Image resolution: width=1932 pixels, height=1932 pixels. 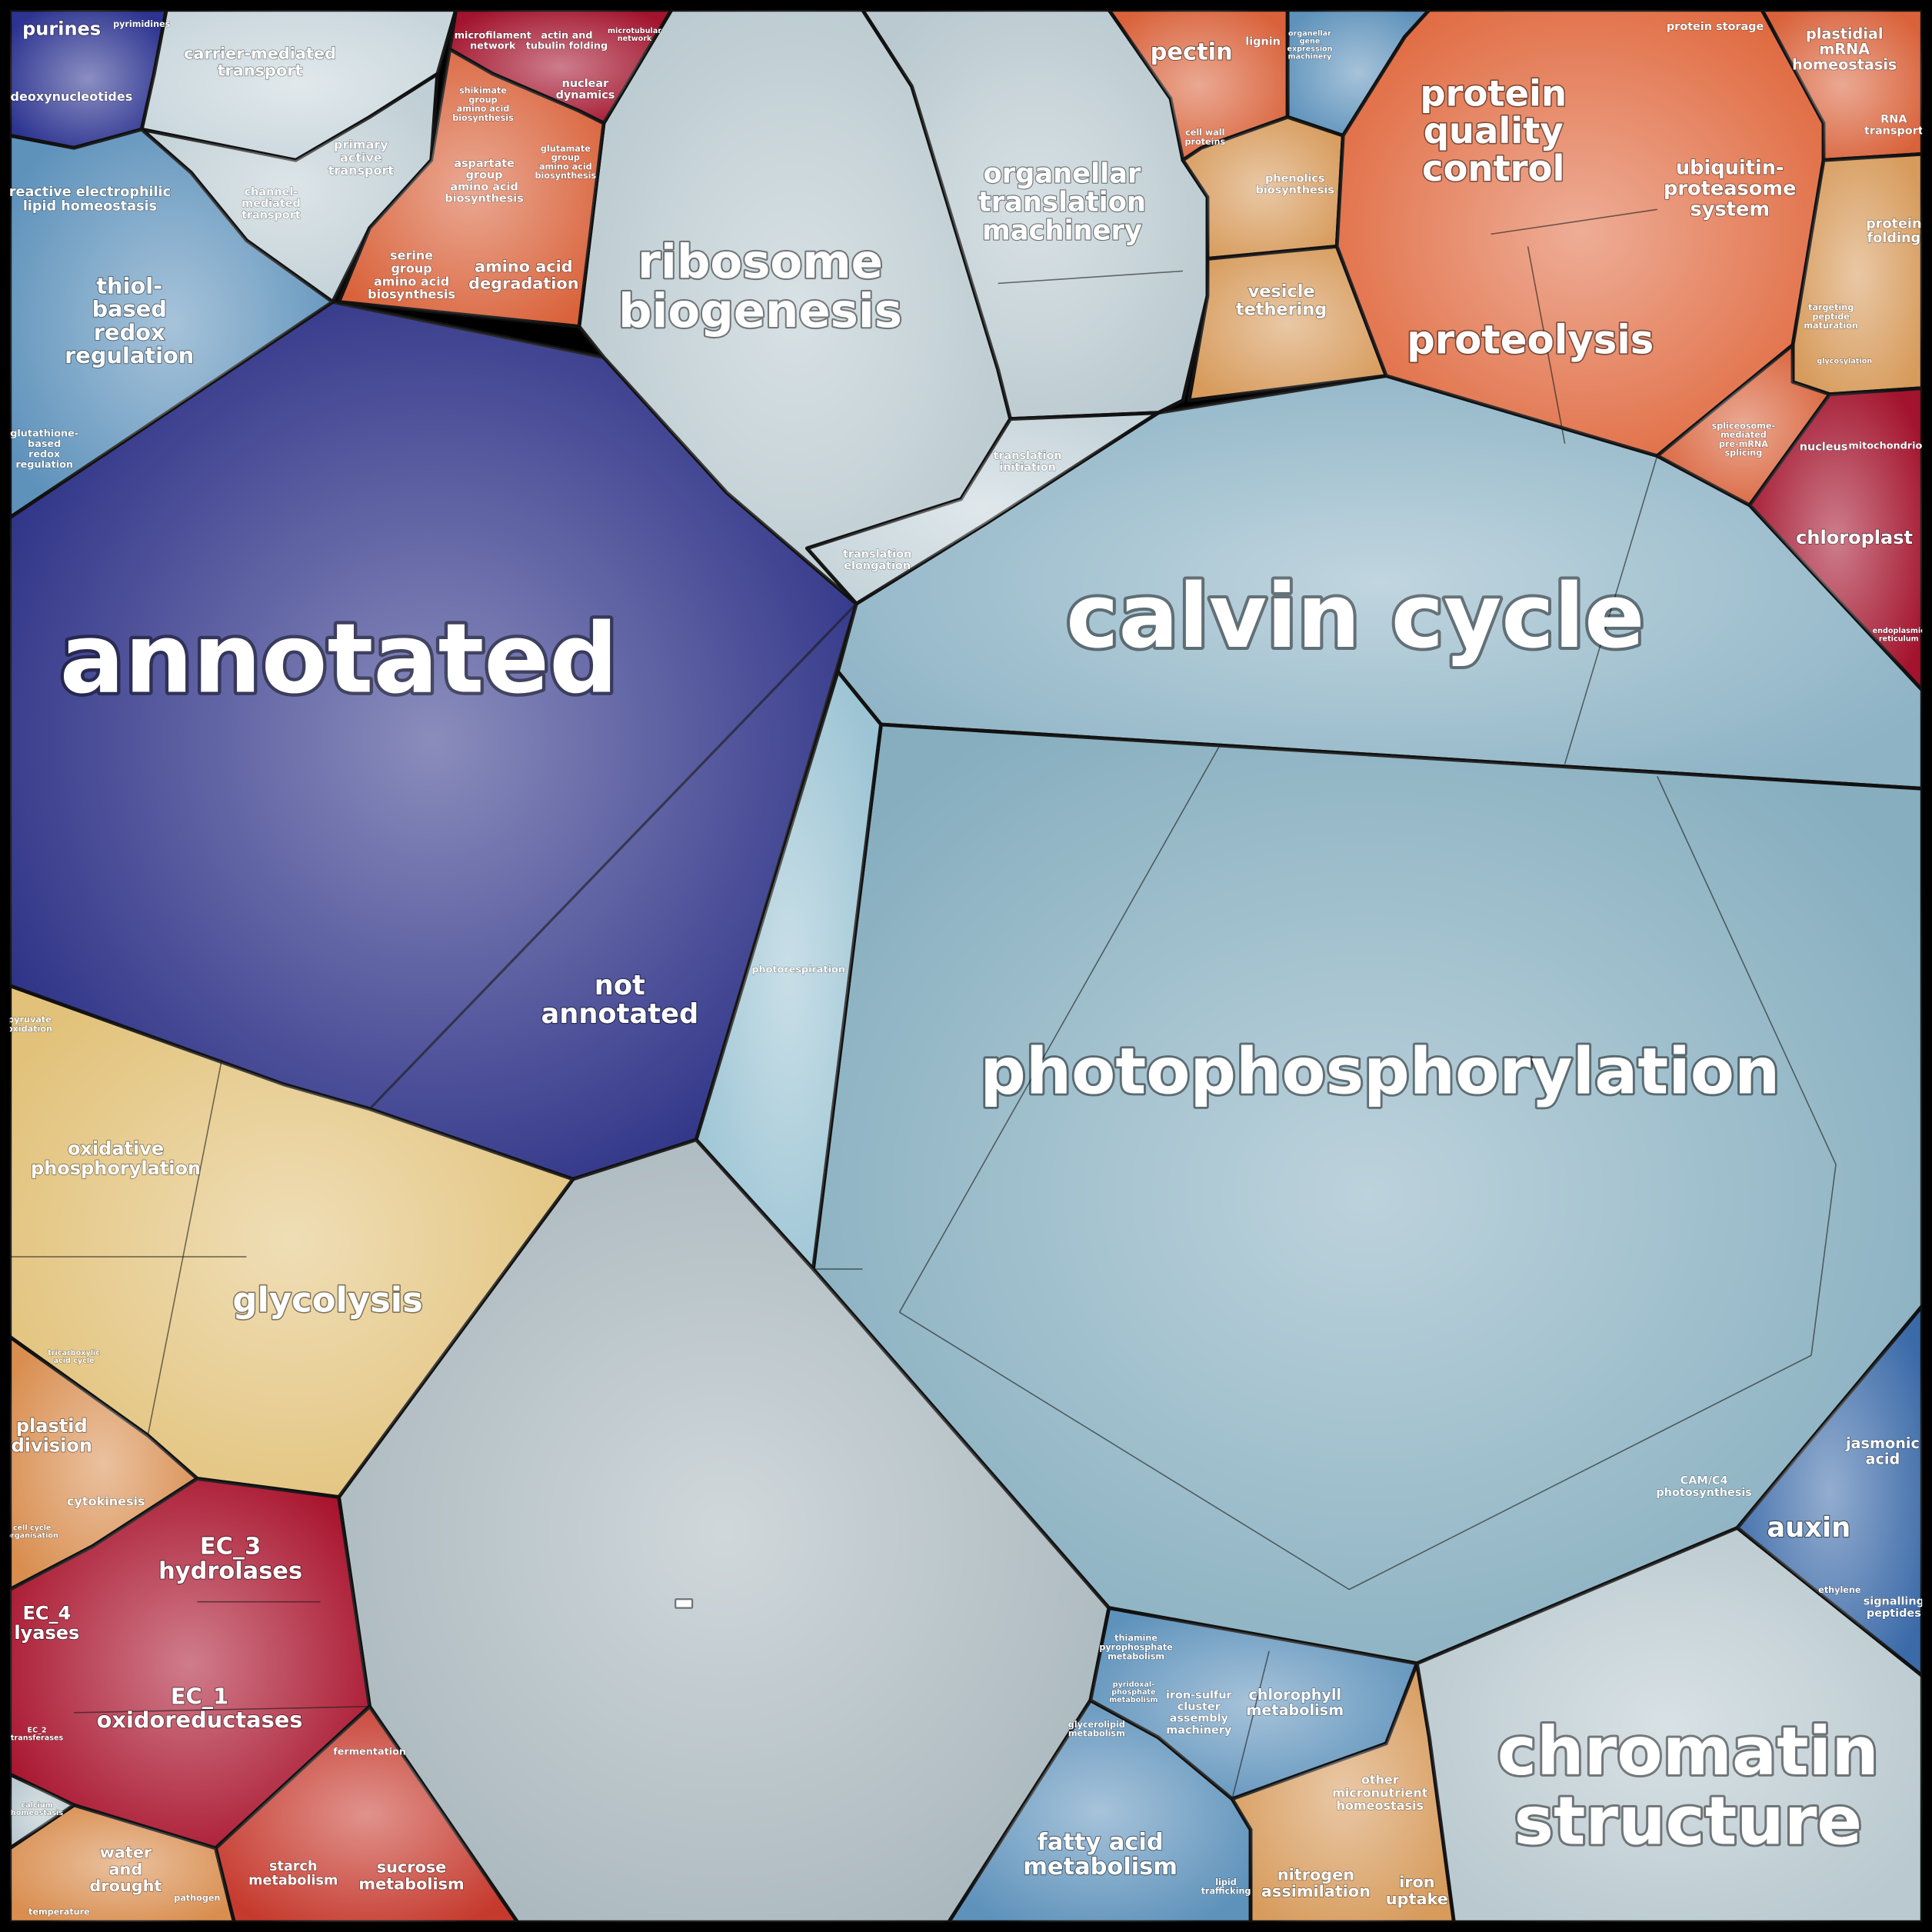 I want to click on cell-label: folding, so click(x=1894, y=238).